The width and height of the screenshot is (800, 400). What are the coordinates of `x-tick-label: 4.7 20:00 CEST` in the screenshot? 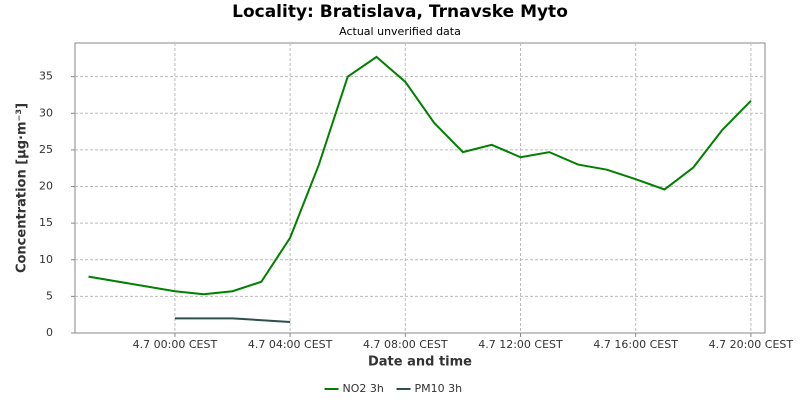 It's located at (751, 344).